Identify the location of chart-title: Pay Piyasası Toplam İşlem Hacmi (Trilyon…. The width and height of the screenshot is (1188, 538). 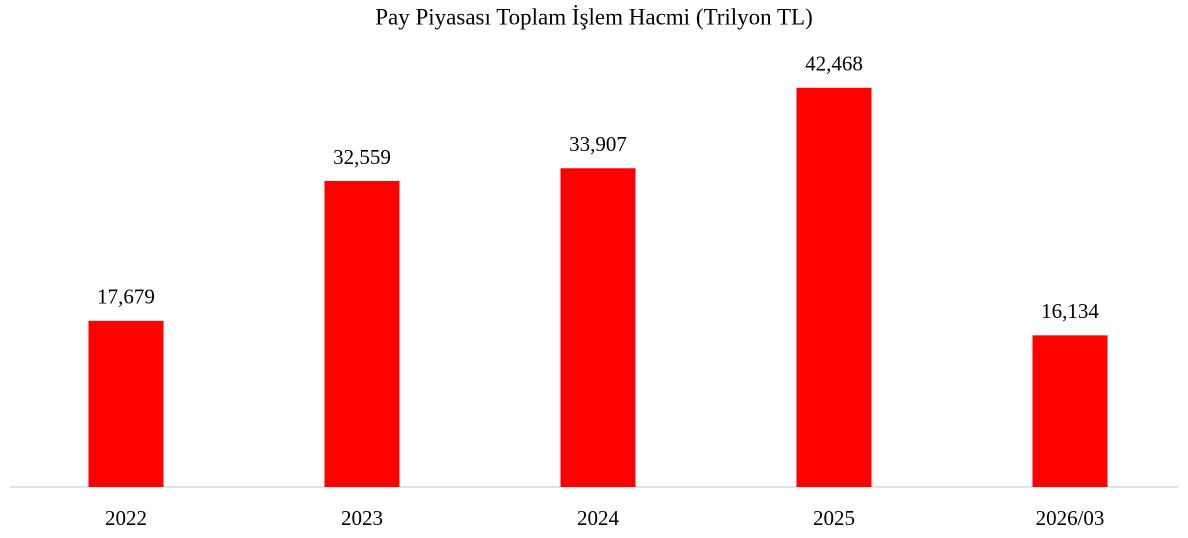
(594, 16).